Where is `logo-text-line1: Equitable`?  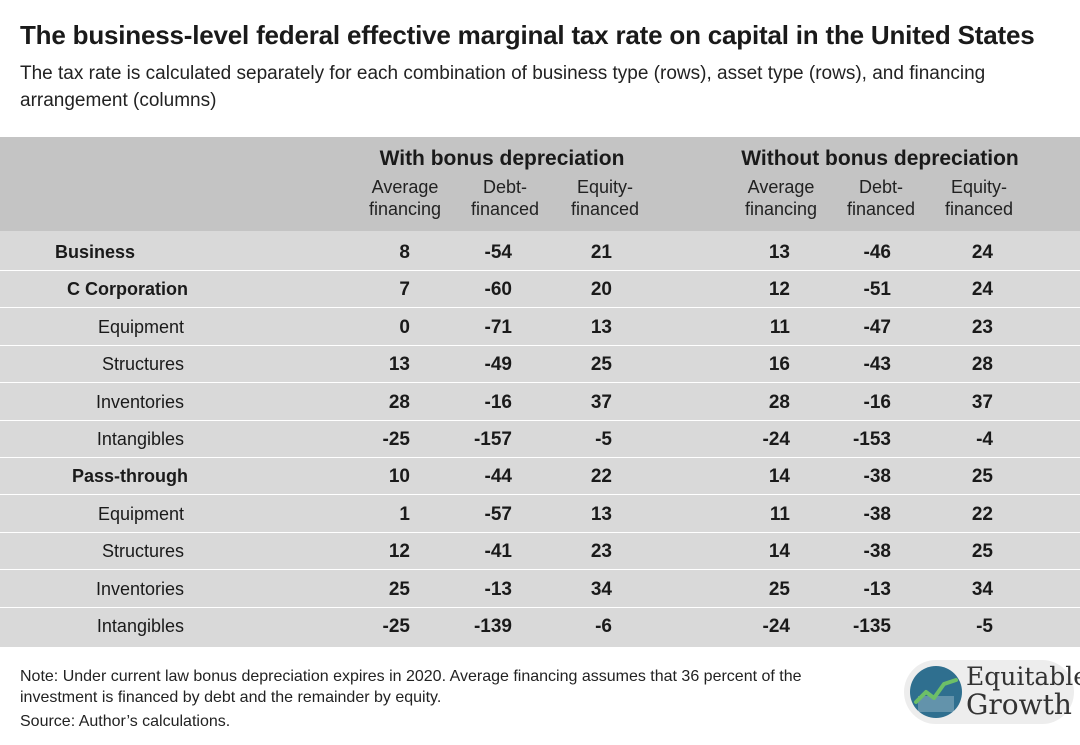
logo-text-line1: Equitable is located at coordinates (1023, 676).